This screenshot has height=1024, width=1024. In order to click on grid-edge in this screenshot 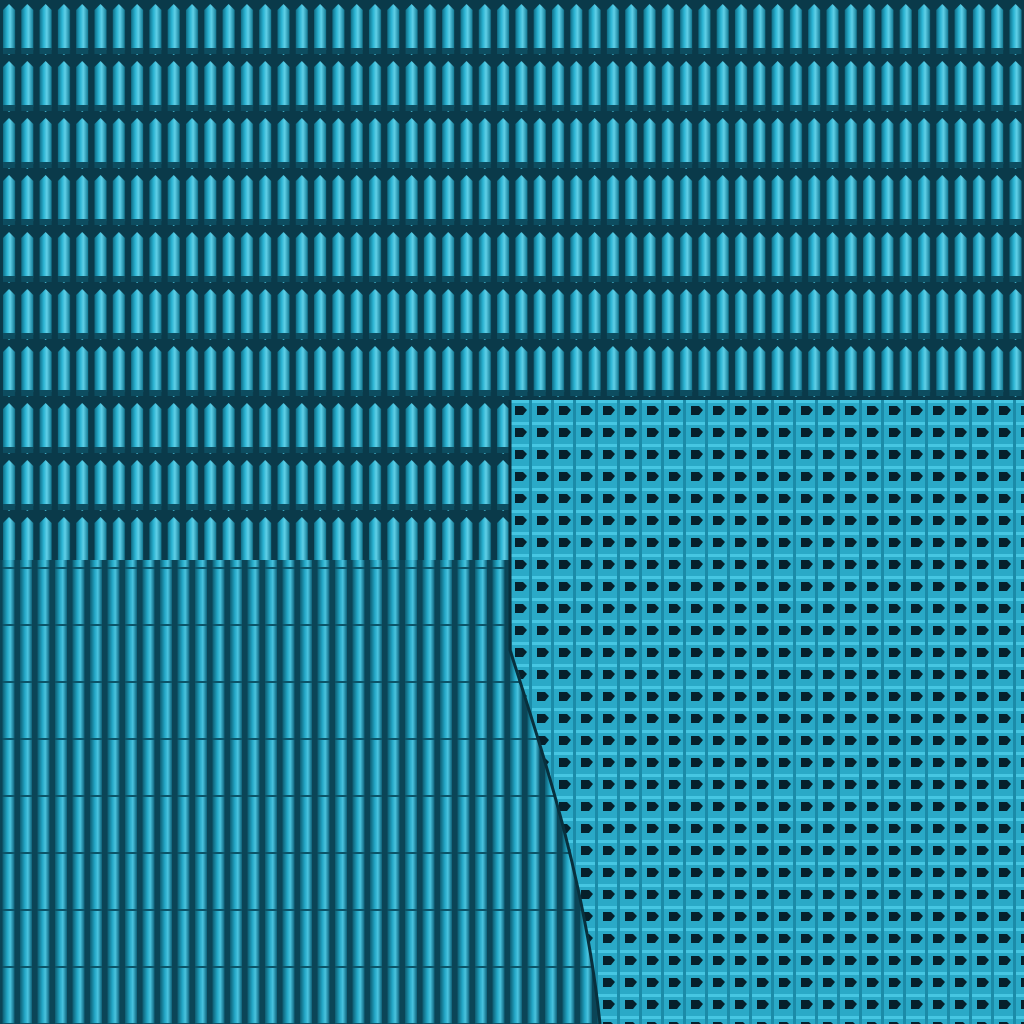, I will do `click(555, 712)`.